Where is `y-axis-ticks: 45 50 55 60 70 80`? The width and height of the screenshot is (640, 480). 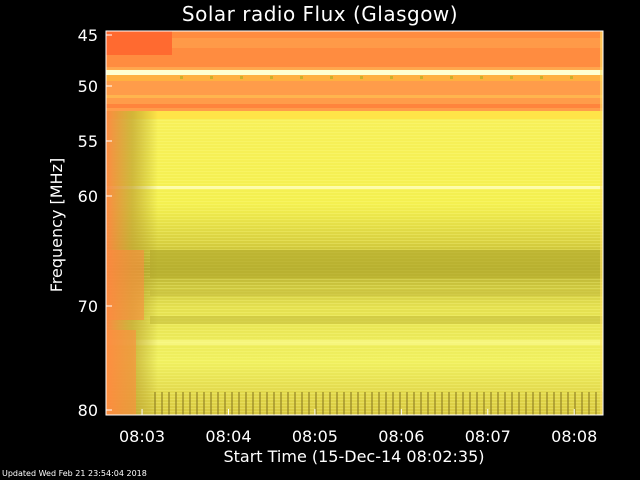 y-axis-ticks: 45 50 55 60 70 80 is located at coordinates (95, 223).